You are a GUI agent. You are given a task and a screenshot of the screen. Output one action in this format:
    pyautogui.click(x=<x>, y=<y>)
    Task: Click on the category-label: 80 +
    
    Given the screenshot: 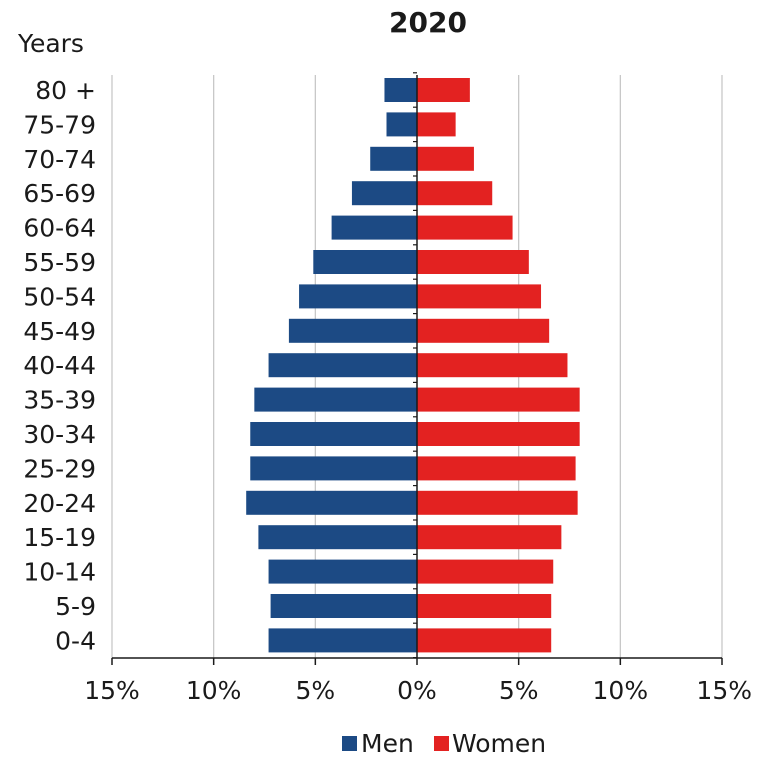 What is the action you would take?
    pyautogui.click(x=65, y=90)
    